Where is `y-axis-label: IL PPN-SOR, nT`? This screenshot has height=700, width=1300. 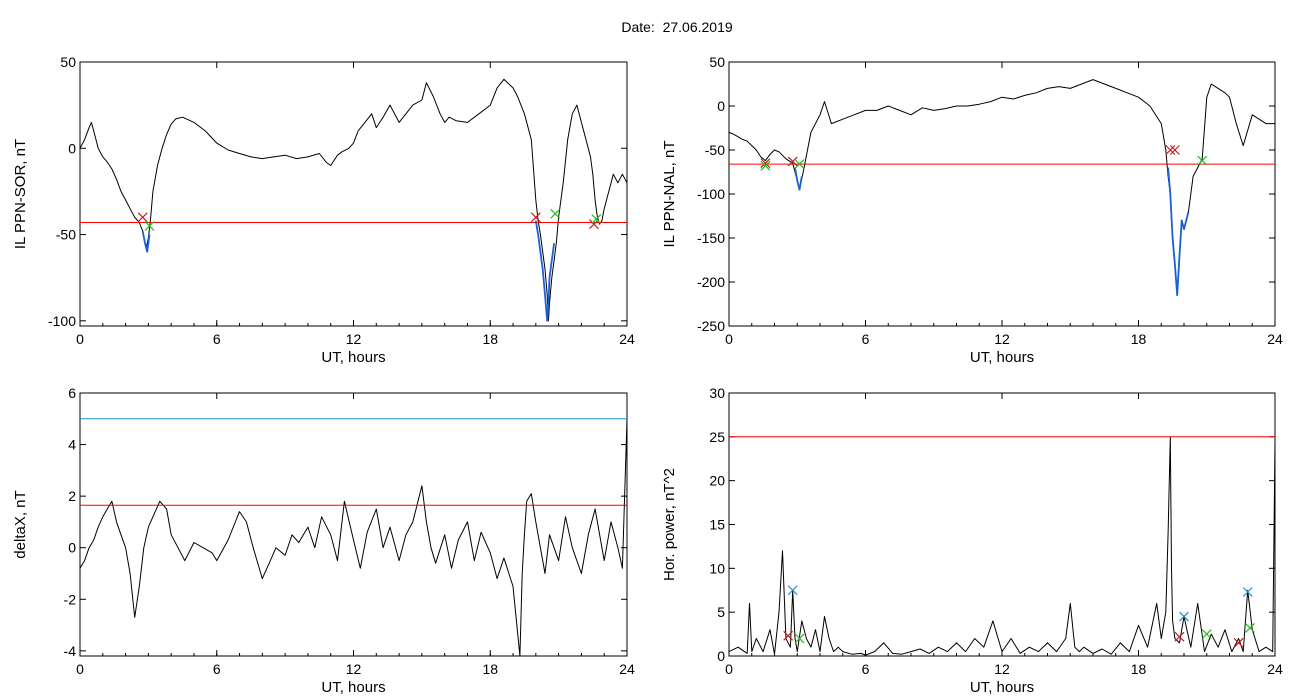
y-axis-label: IL PPN-SOR, nT is located at coordinates (20, 194).